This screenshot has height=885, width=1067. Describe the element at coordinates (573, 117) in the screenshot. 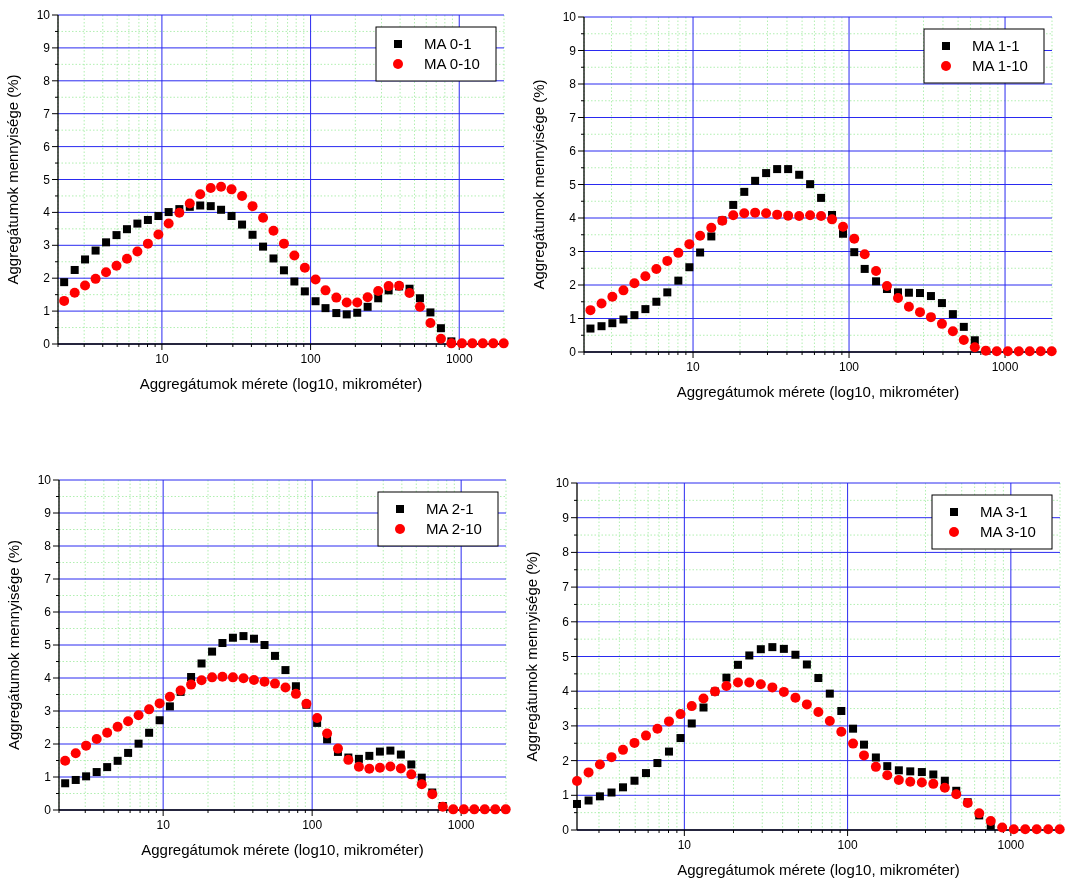

I see `y-tick-label: 7` at that location.